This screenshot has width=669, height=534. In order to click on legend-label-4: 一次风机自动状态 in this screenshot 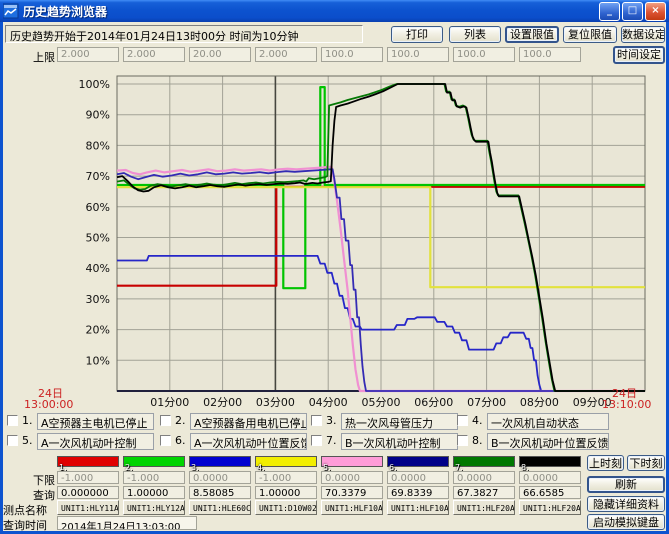, I will do `click(548, 421)`.